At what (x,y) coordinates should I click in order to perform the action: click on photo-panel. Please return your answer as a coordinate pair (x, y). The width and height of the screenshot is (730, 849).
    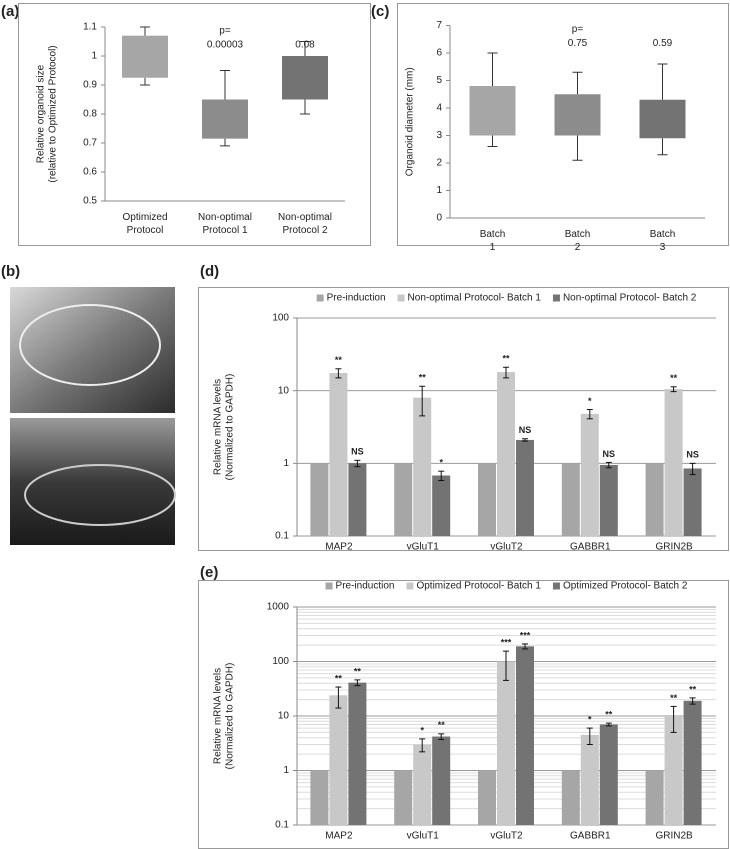
    Looking at the image, I should click on (93, 416).